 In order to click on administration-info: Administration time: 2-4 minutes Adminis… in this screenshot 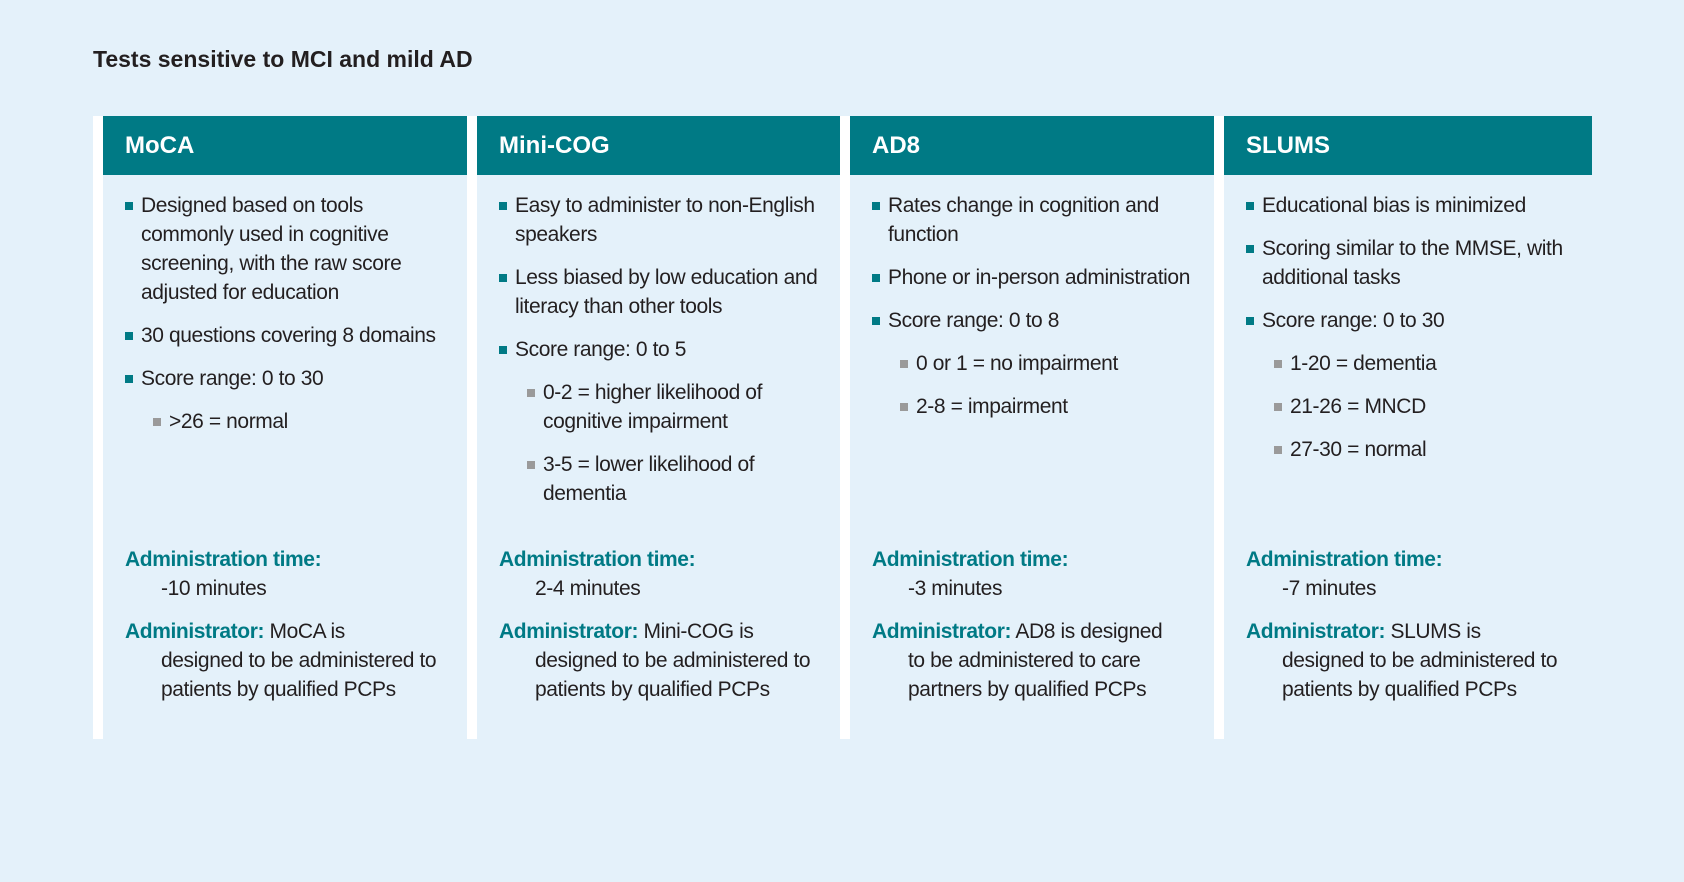, I will do `click(665, 624)`.